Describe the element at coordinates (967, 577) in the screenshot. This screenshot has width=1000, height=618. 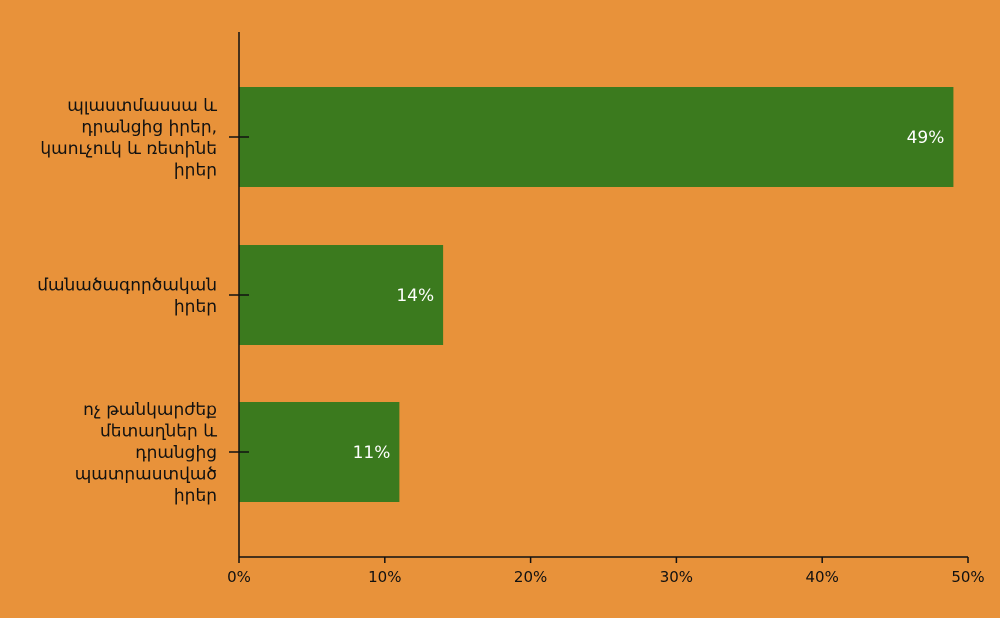
I see `x-tick-label-5: 50%` at that location.